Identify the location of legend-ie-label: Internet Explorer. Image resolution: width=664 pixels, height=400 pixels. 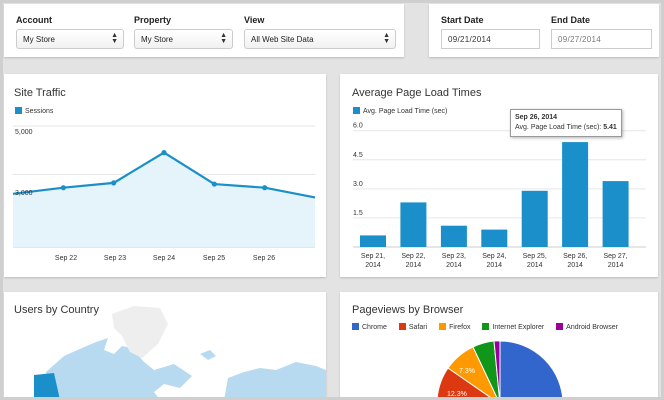
(518, 327).